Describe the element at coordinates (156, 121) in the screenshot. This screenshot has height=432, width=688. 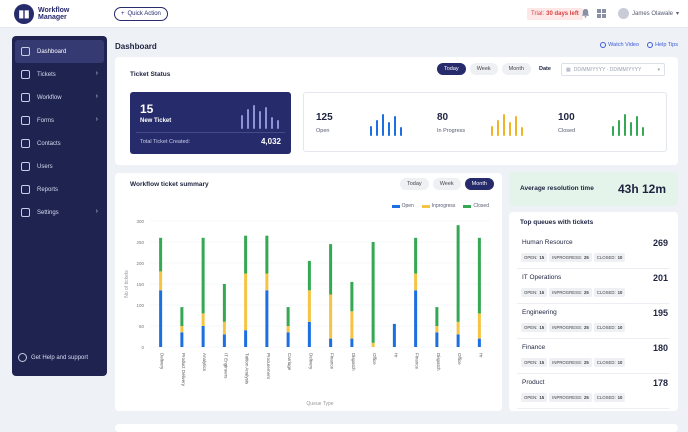
I see `new-ticket-label: New Ticket` at that location.